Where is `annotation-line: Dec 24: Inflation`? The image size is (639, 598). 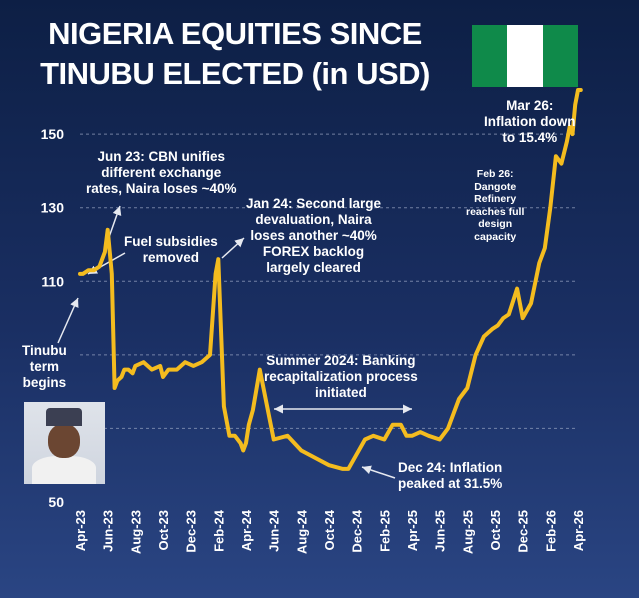 annotation-line: Dec 24: Inflation is located at coordinates (450, 467).